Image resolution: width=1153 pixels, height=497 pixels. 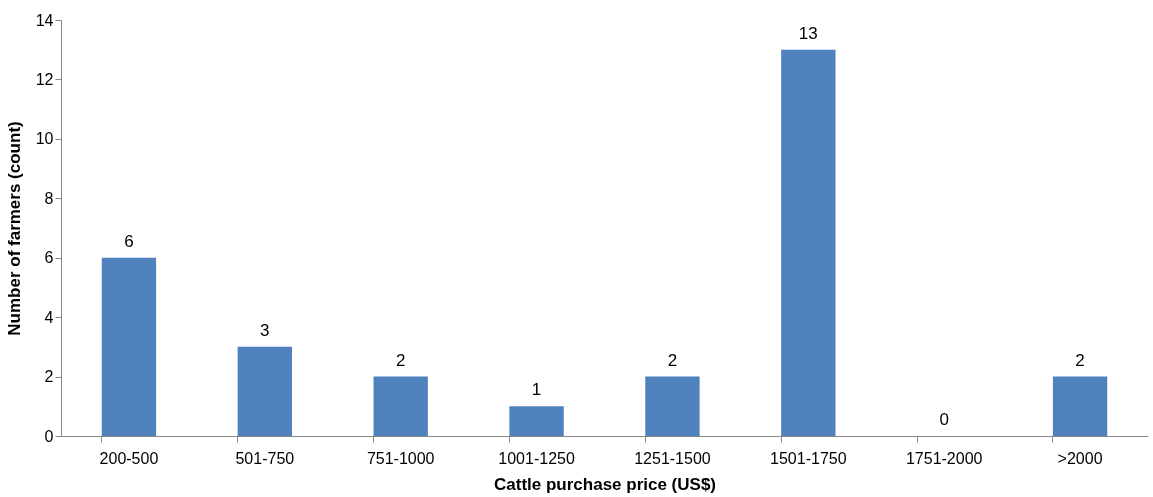 What do you see at coordinates (129, 458) in the screenshot?
I see `x-tick-label: 200-500` at bounding box center [129, 458].